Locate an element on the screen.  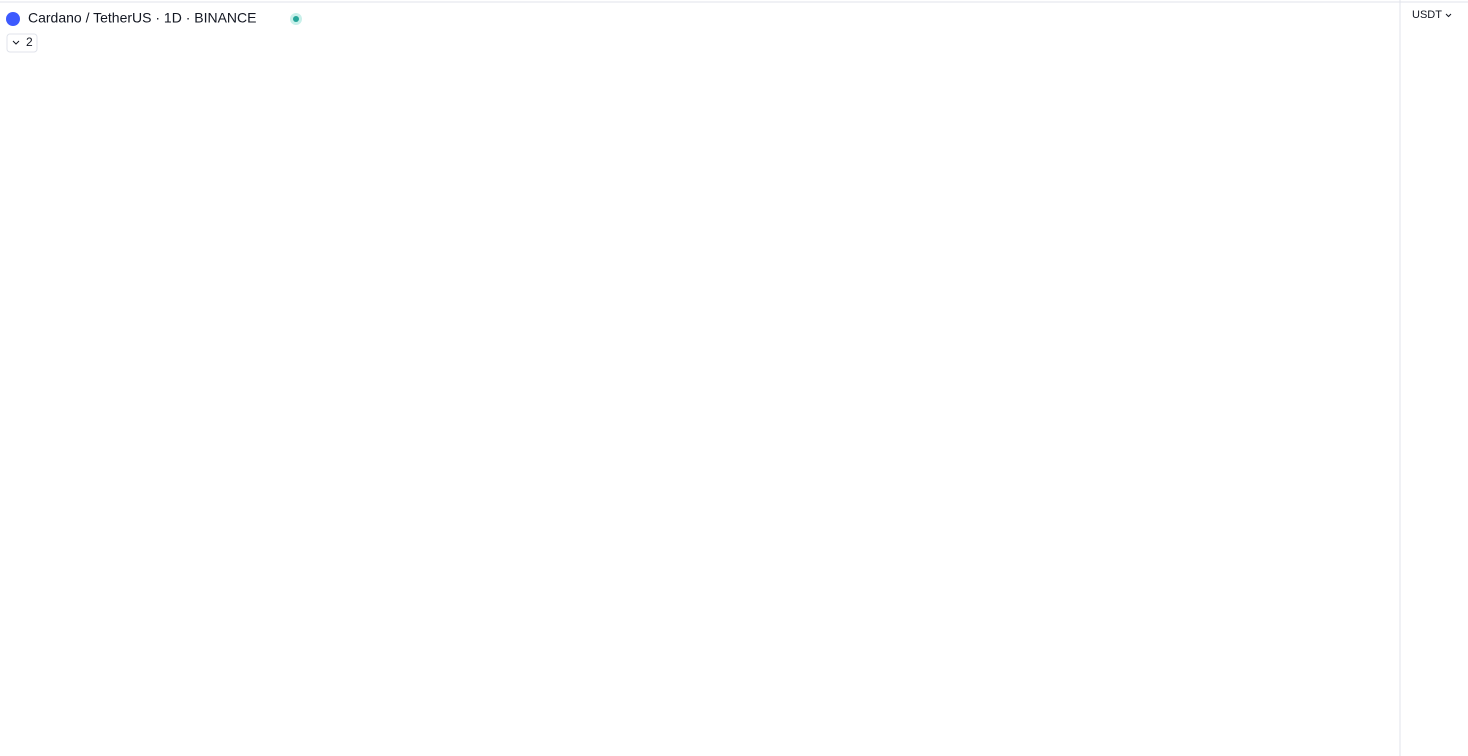
status-dot-core is located at coordinates (296, 19).